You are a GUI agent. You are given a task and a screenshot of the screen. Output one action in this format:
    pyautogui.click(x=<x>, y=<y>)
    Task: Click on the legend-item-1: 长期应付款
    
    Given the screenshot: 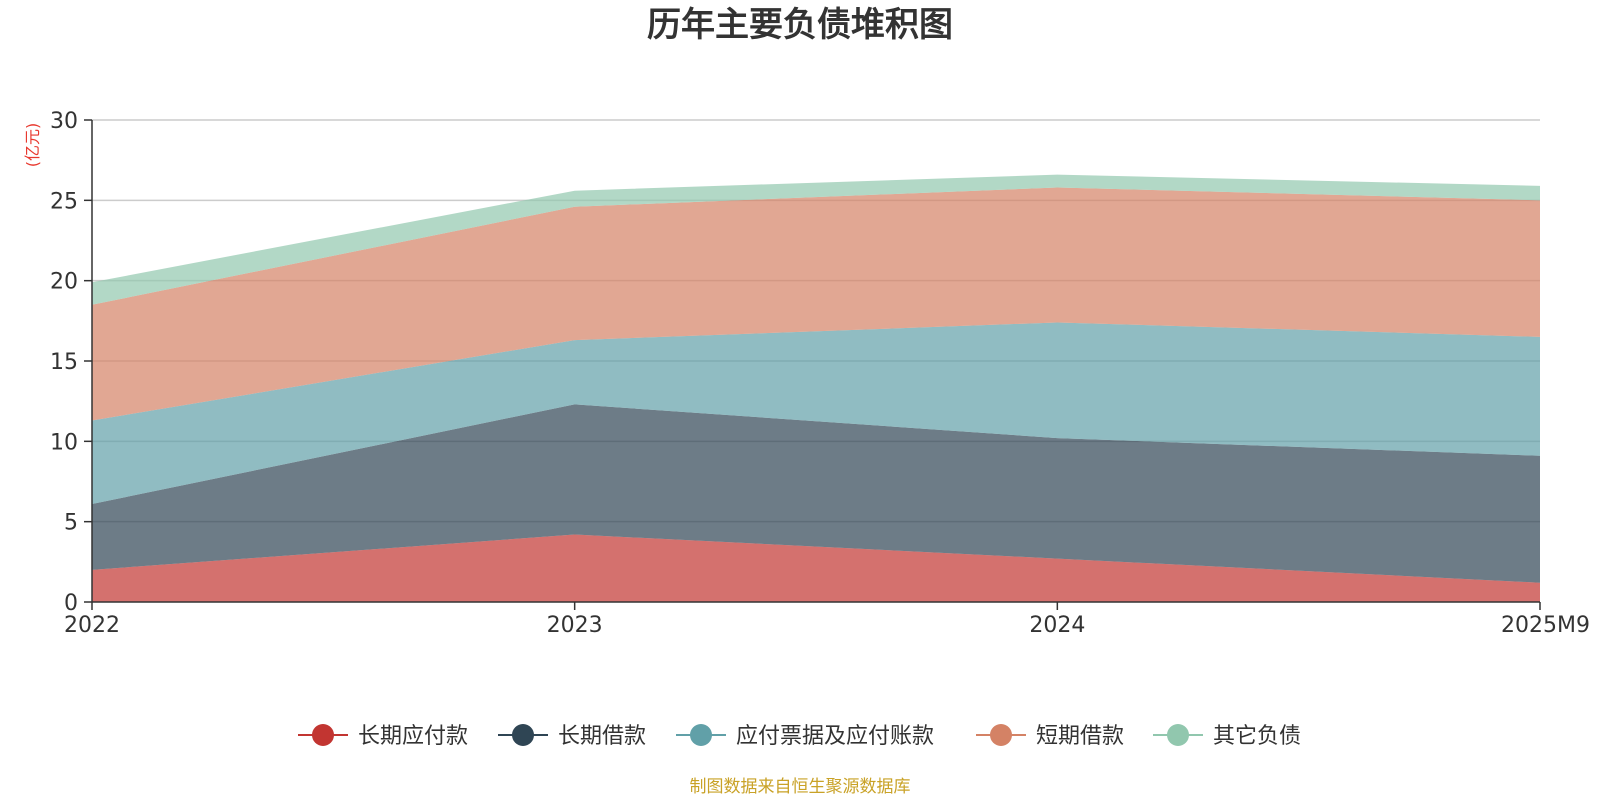 What is the action you would take?
    pyautogui.click(x=383, y=736)
    